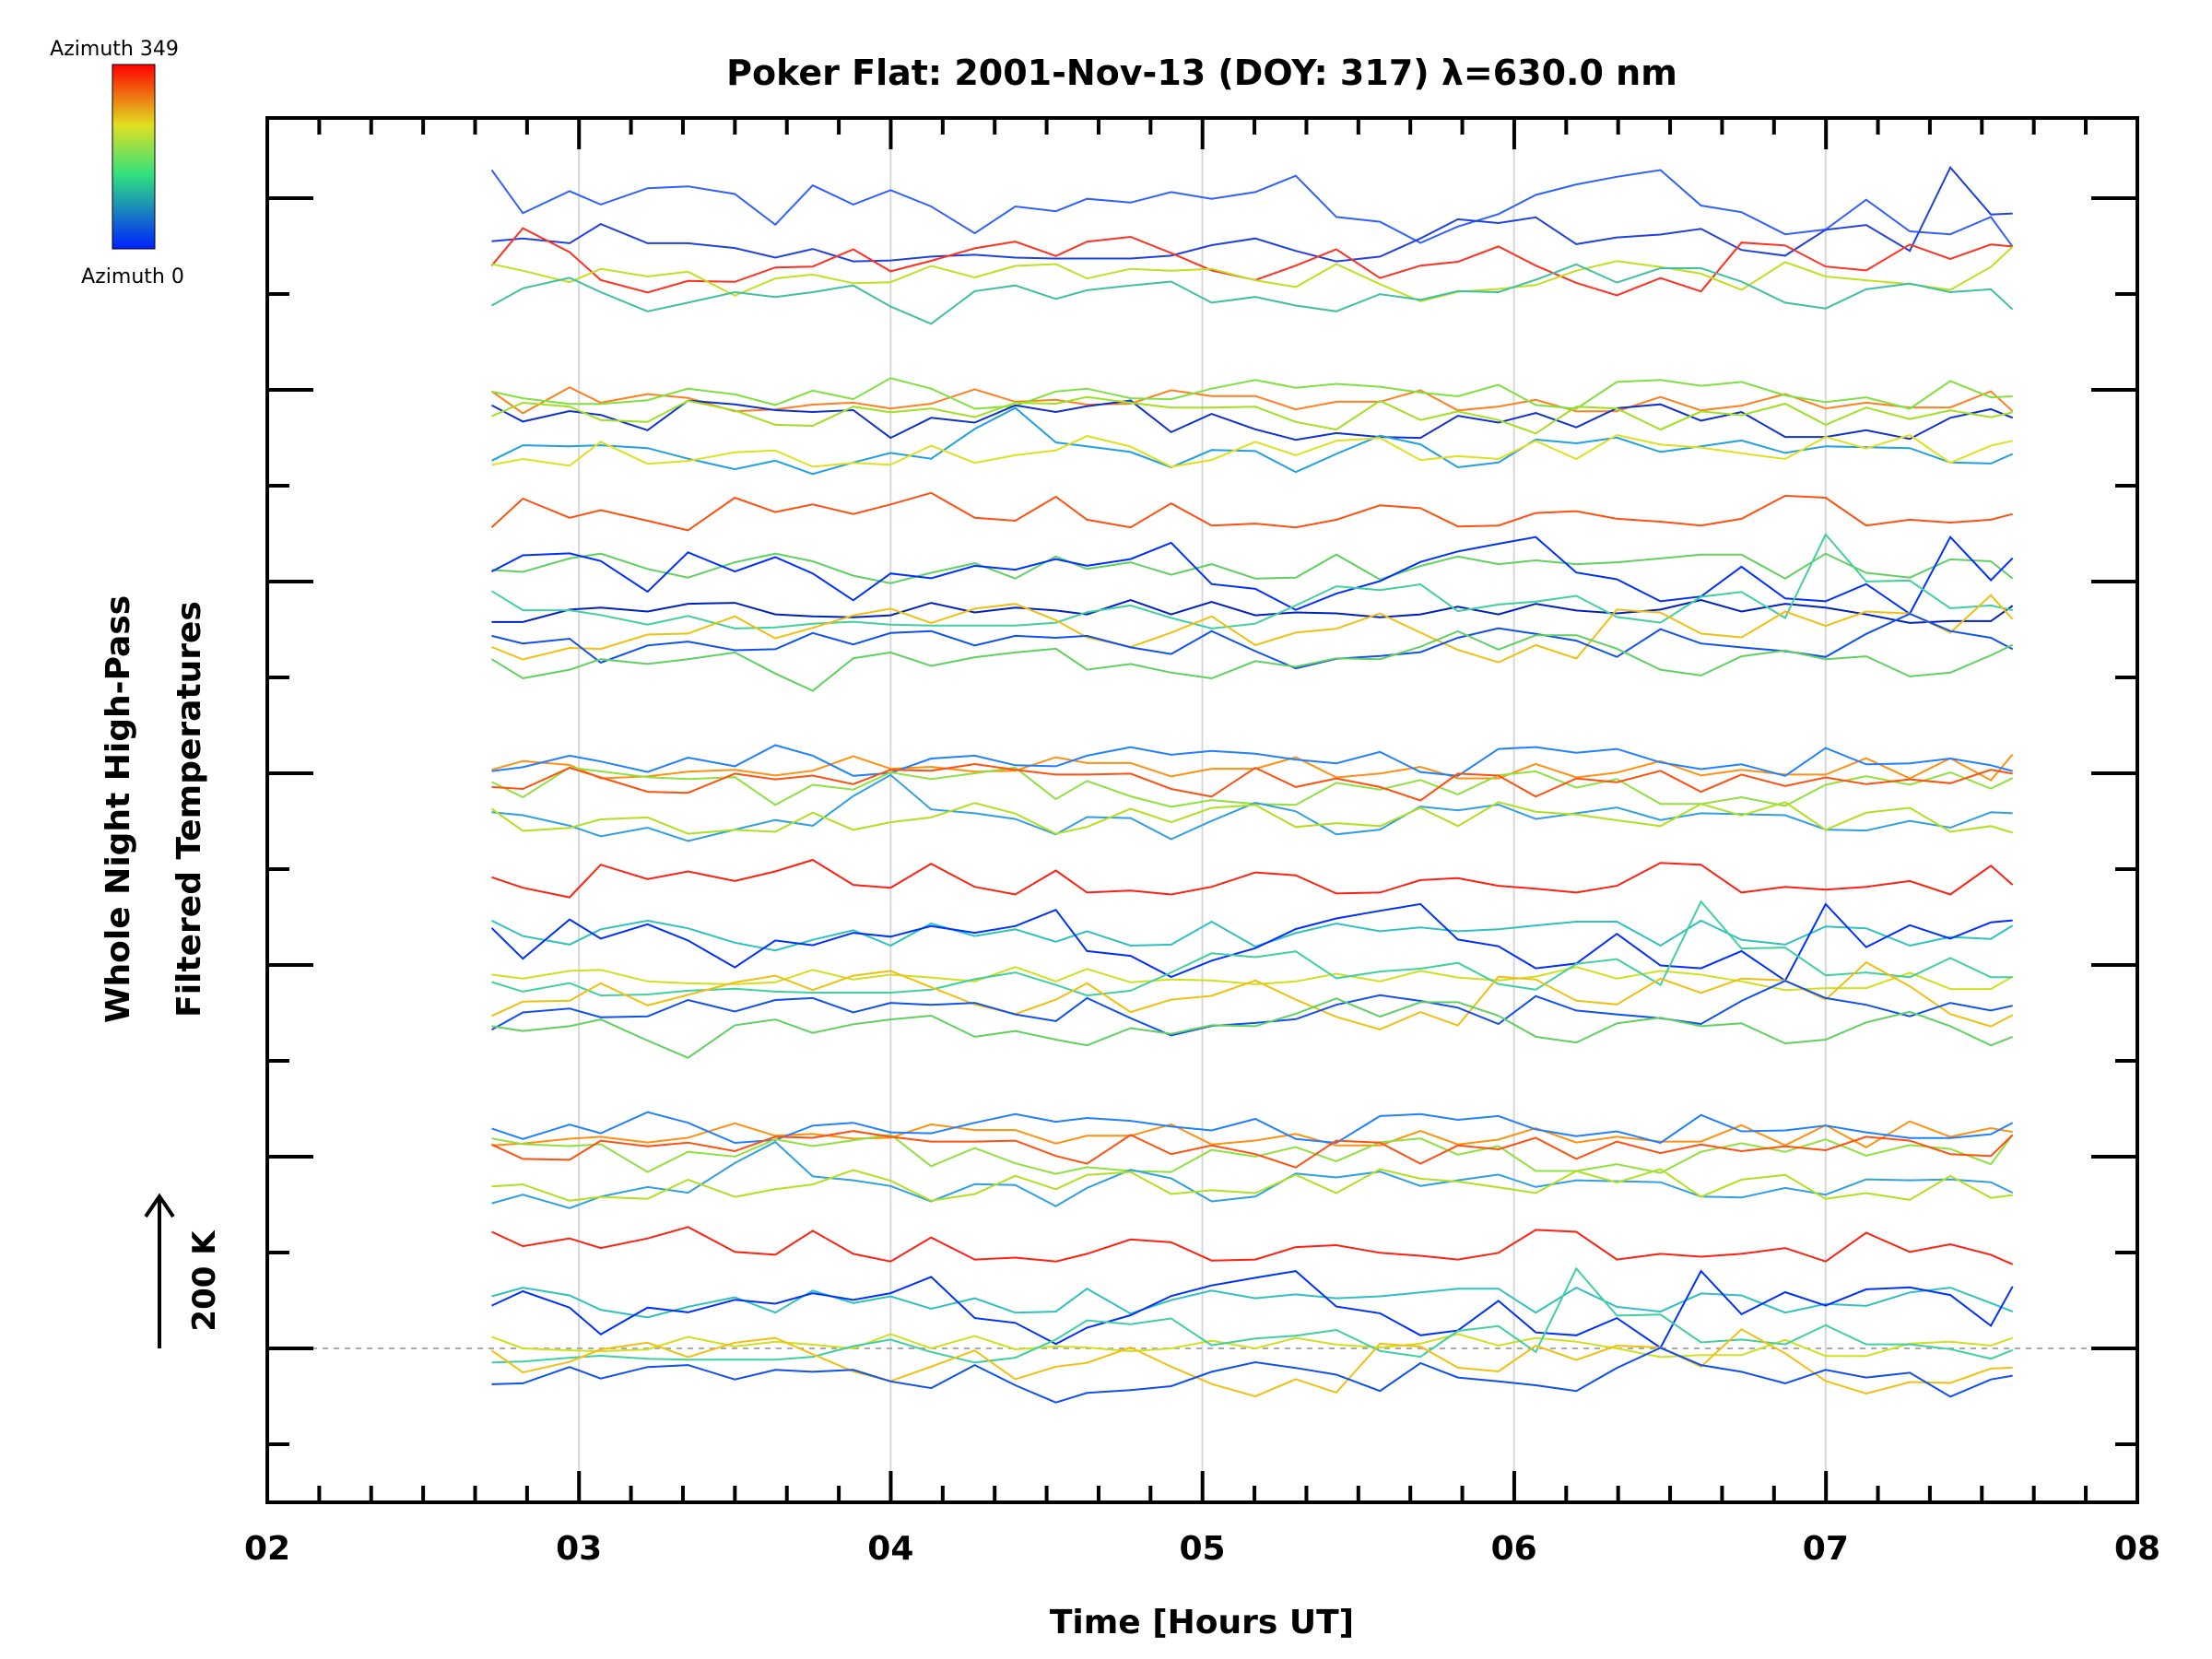  I want to click on x-tick-label: 05, so click(1202, 1549).